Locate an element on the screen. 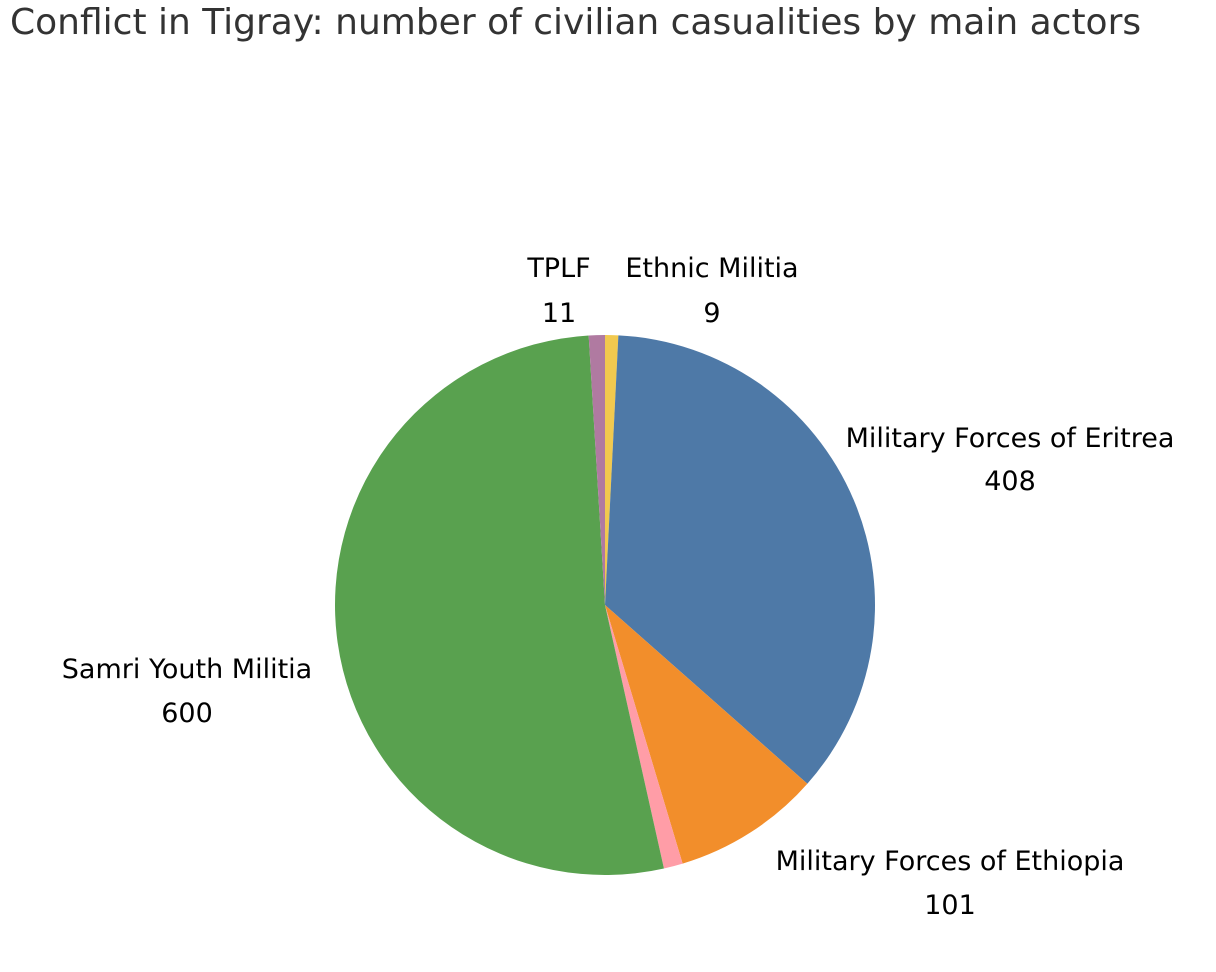 The image size is (1216, 972). slice-label-military-forces-of-eritrea: Military Forces of Eritrea is located at coordinates (1010, 438).